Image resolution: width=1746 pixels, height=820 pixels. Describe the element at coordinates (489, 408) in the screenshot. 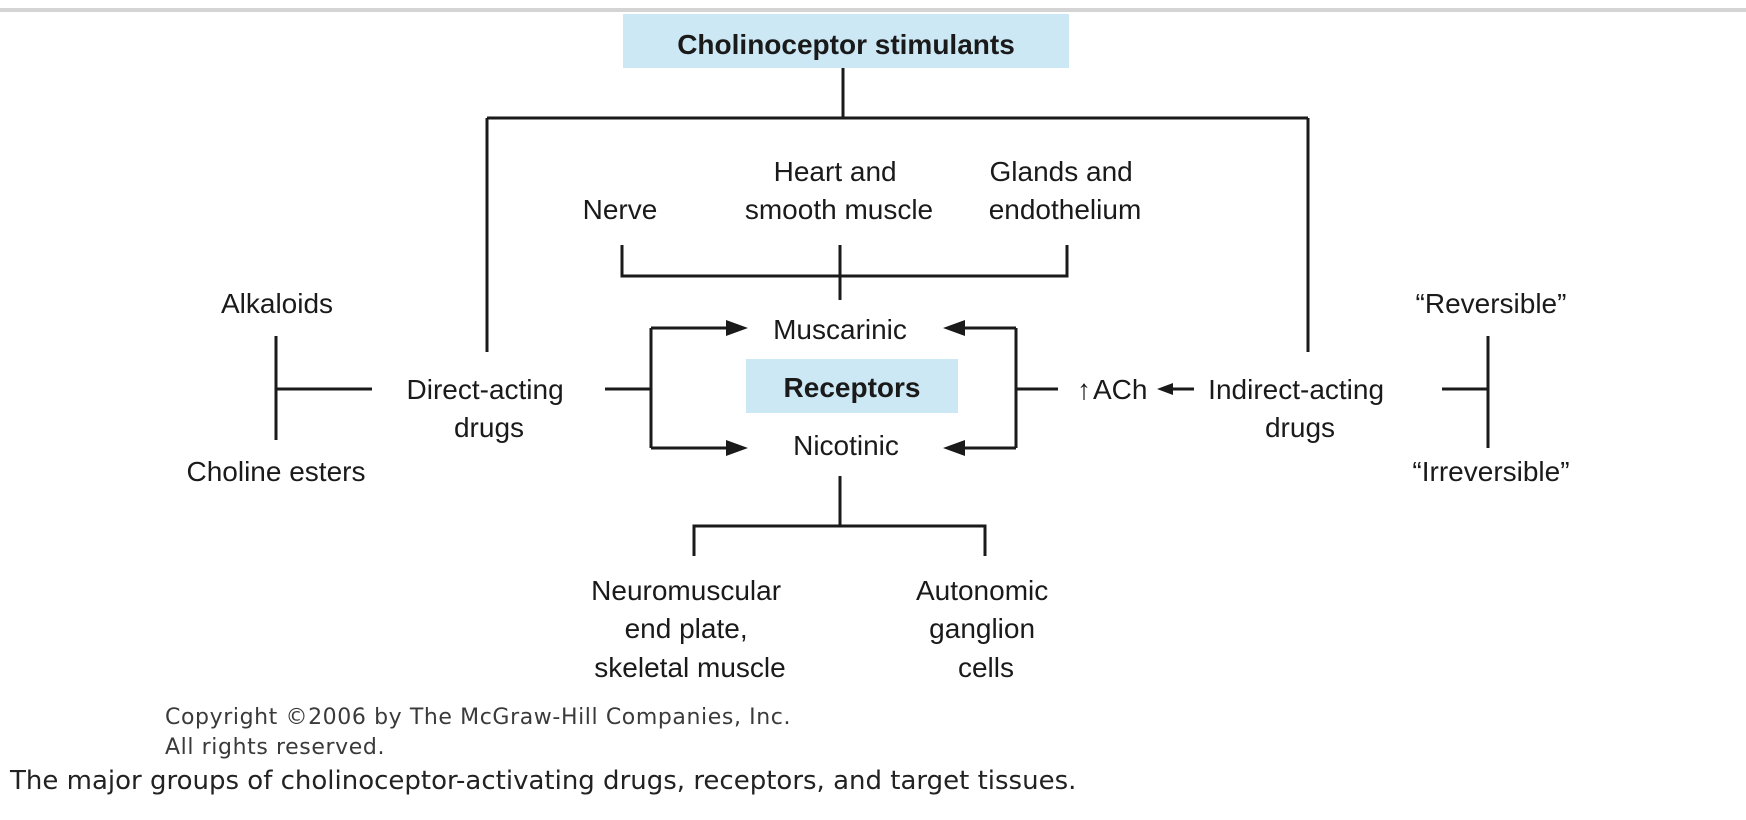

I see `direct-acting-label: Direct-acting drugs` at that location.